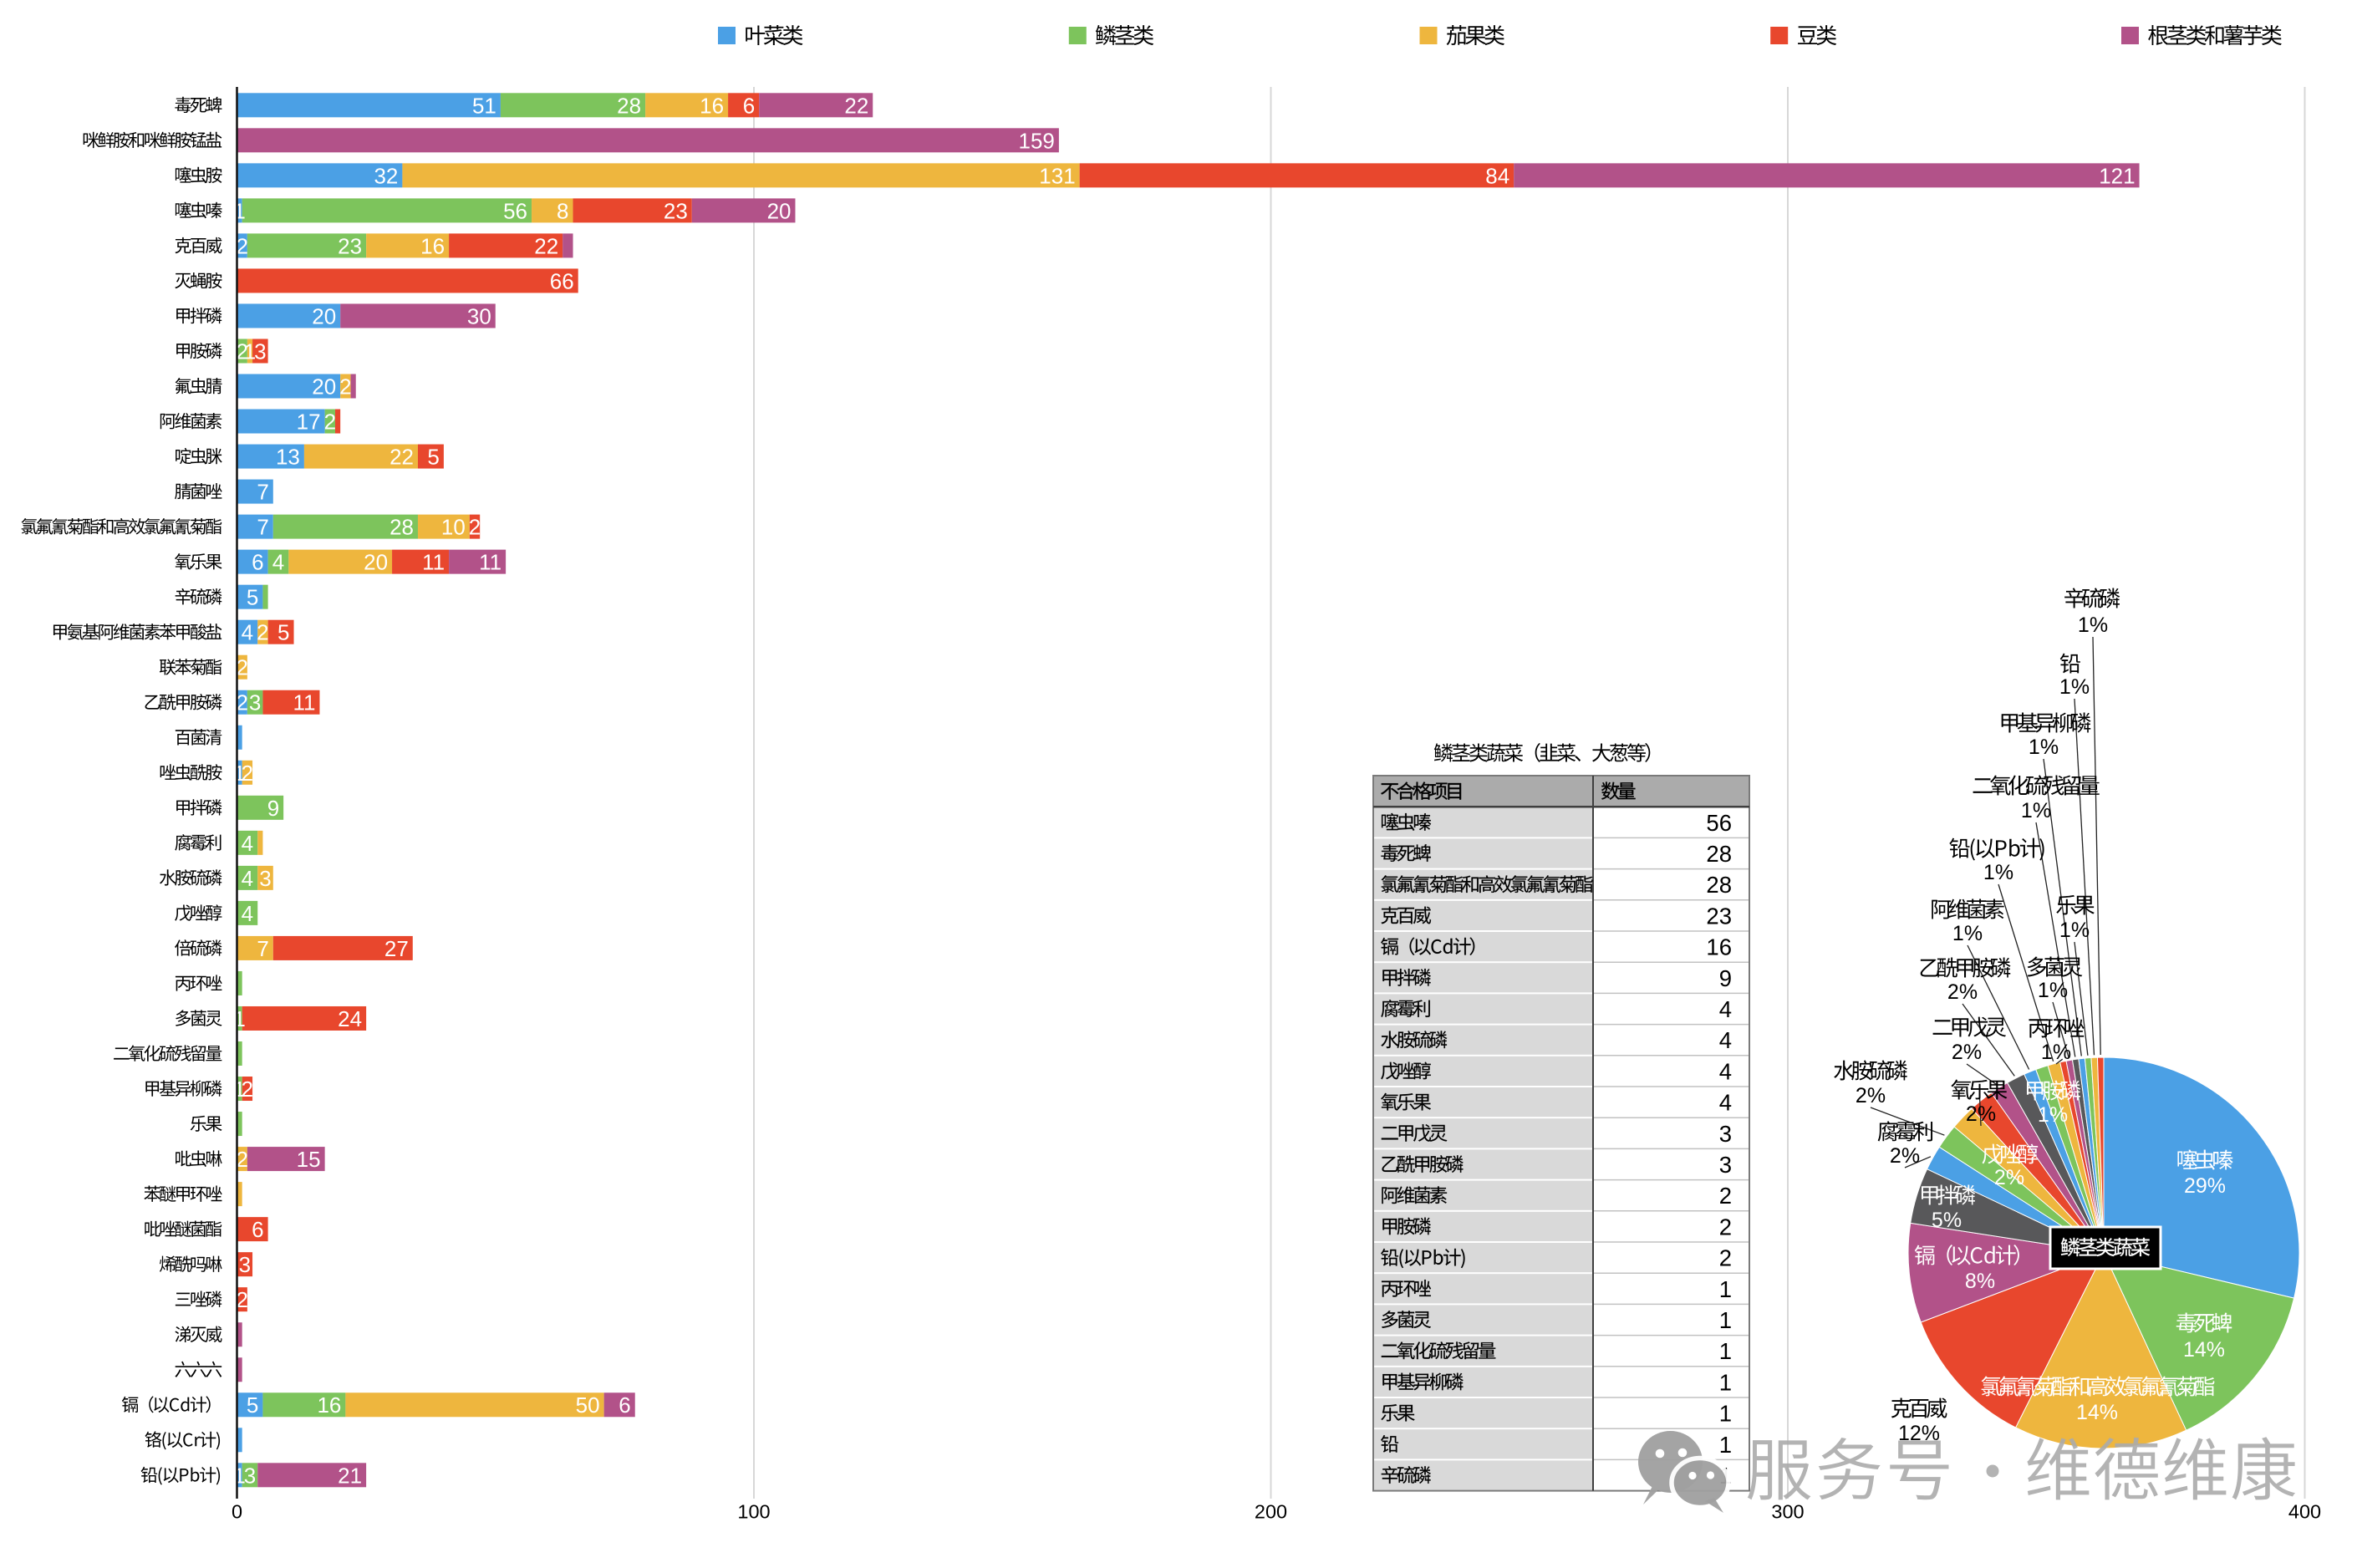  Describe the element at coordinates (1037, 140) in the screenshot. I see `svg-text: 159` at that location.